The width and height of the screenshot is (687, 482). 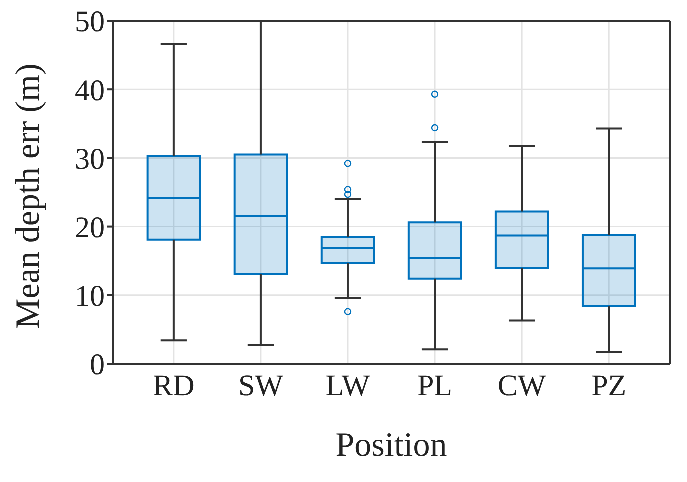 I want to click on x-tick-label: SW, so click(x=261, y=385).